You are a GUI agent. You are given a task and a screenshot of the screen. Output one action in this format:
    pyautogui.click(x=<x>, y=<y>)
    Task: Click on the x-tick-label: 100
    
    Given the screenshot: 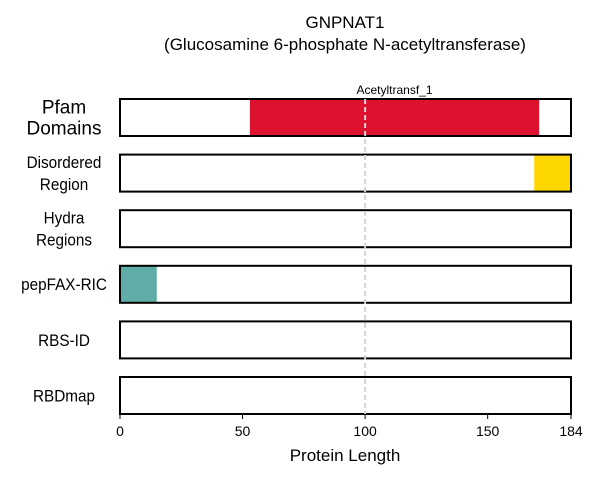 What is the action you would take?
    pyautogui.click(x=365, y=431)
    